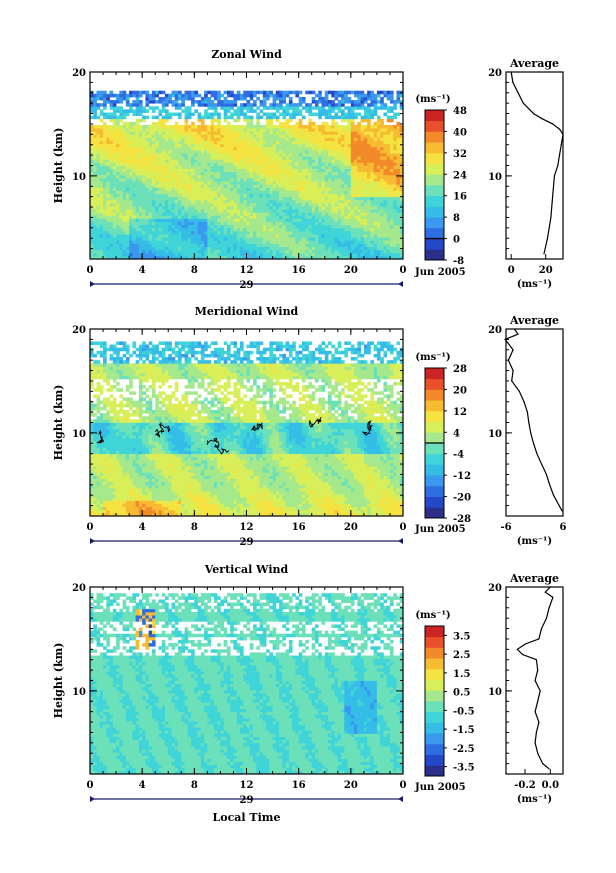 The image size is (616, 873). What do you see at coordinates (559, 155) in the screenshot?
I see `profile-point` at bounding box center [559, 155].